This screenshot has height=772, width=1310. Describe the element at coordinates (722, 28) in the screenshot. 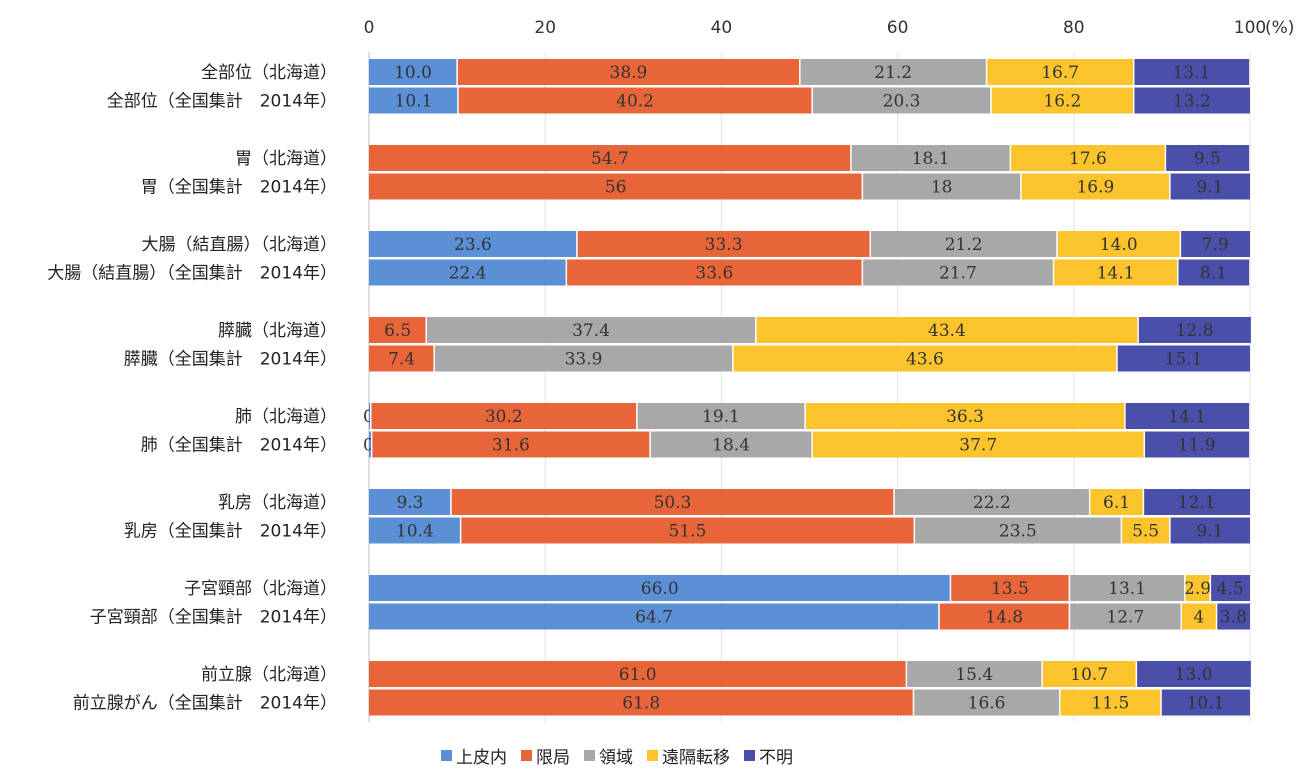

I see `x-tick-label: 40` at that location.